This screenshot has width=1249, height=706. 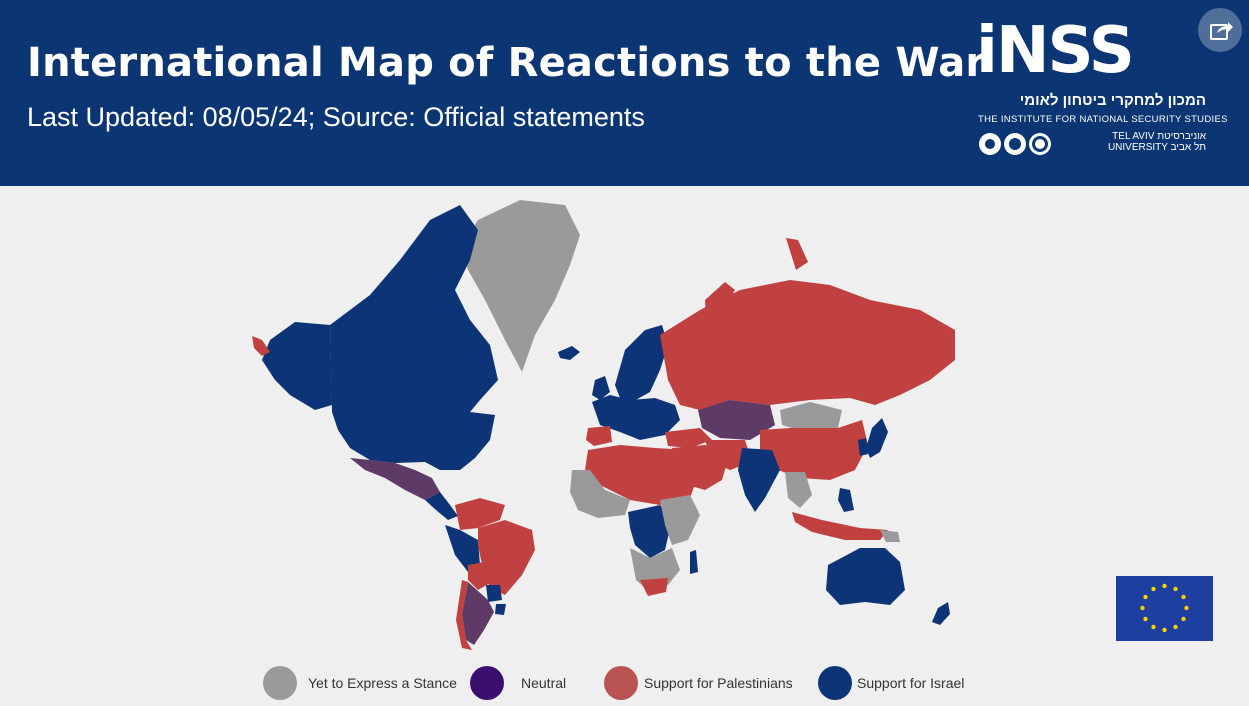 I want to click on country-canada, so click(x=414, y=308).